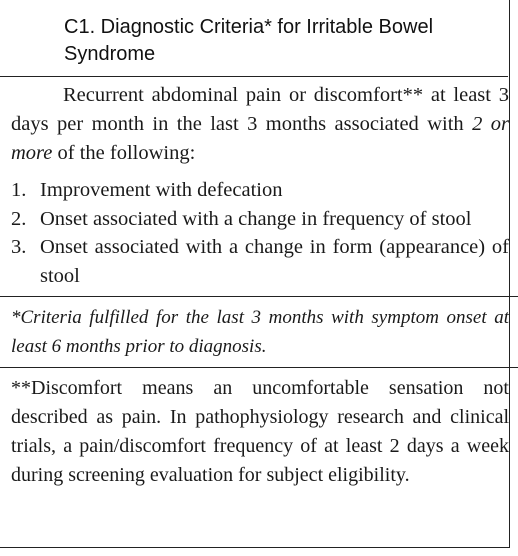 The image size is (518, 556). I want to click on criteria-number: 3., so click(19, 247).